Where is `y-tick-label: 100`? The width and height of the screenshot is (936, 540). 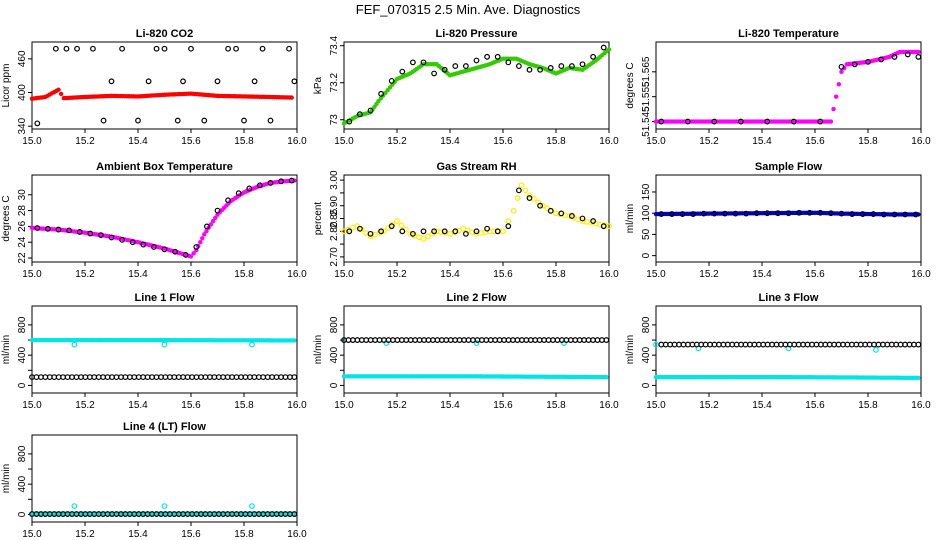 y-tick-label: 100 is located at coordinates (646, 212).